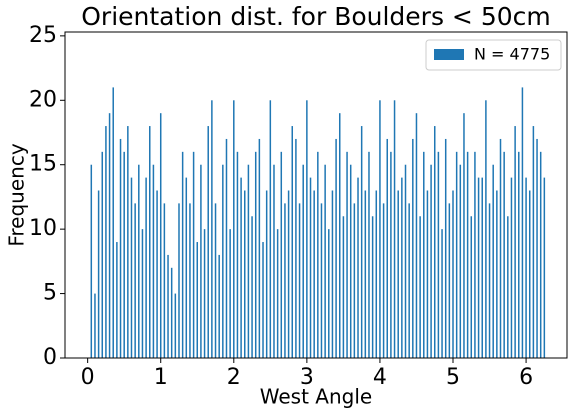  I want to click on x-tick-label: 0, so click(88, 377).